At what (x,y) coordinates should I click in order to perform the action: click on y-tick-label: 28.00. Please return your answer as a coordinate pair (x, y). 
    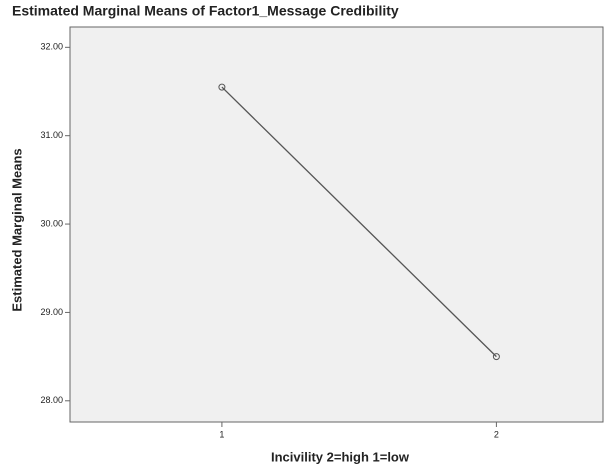
    Looking at the image, I should click on (51, 400).